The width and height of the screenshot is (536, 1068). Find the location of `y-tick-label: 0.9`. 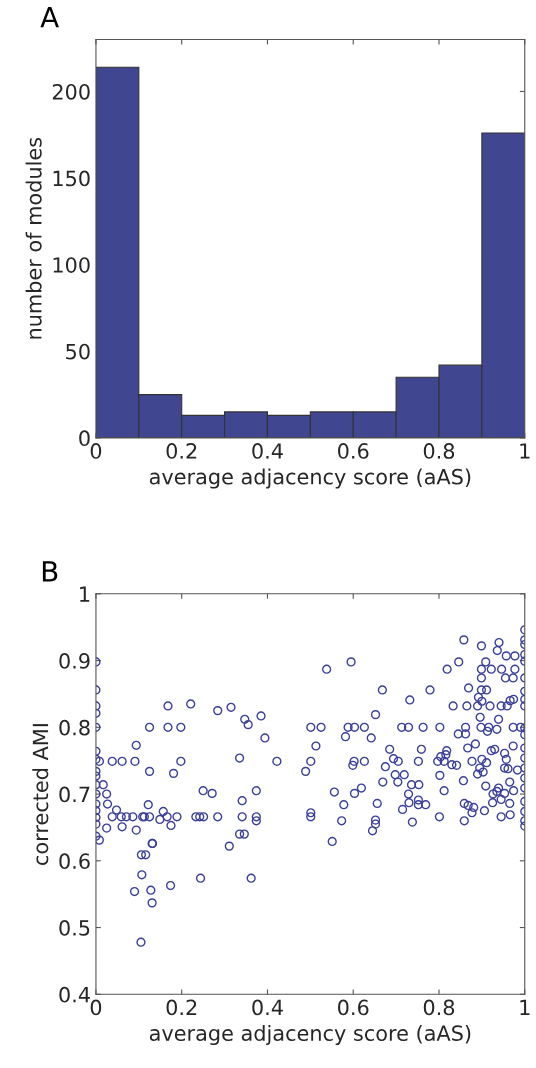

y-tick-label: 0.9 is located at coordinates (74, 661).